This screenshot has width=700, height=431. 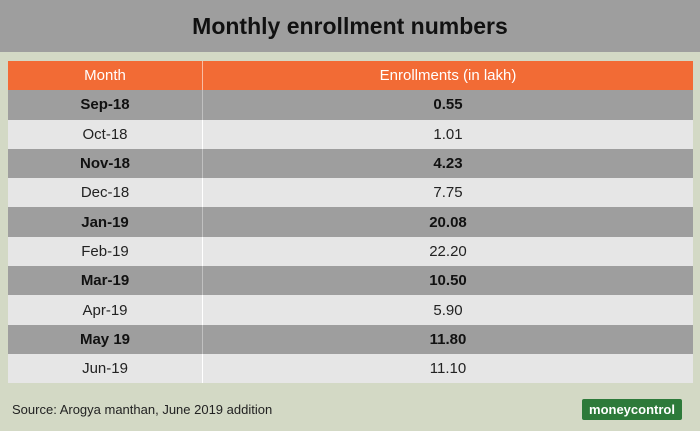 I want to click on month-cell: Jan-19, so click(x=105, y=222).